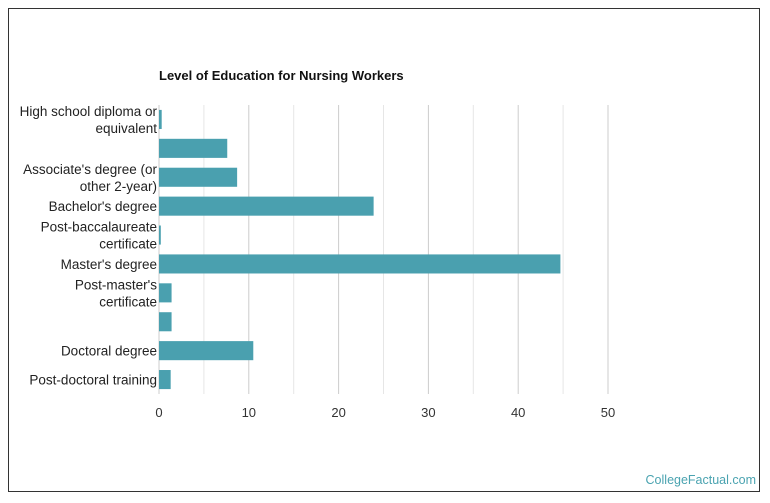 This screenshot has height=503, width=770. What do you see at coordinates (428, 412) in the screenshot?
I see `x-tick-label: 30` at bounding box center [428, 412].